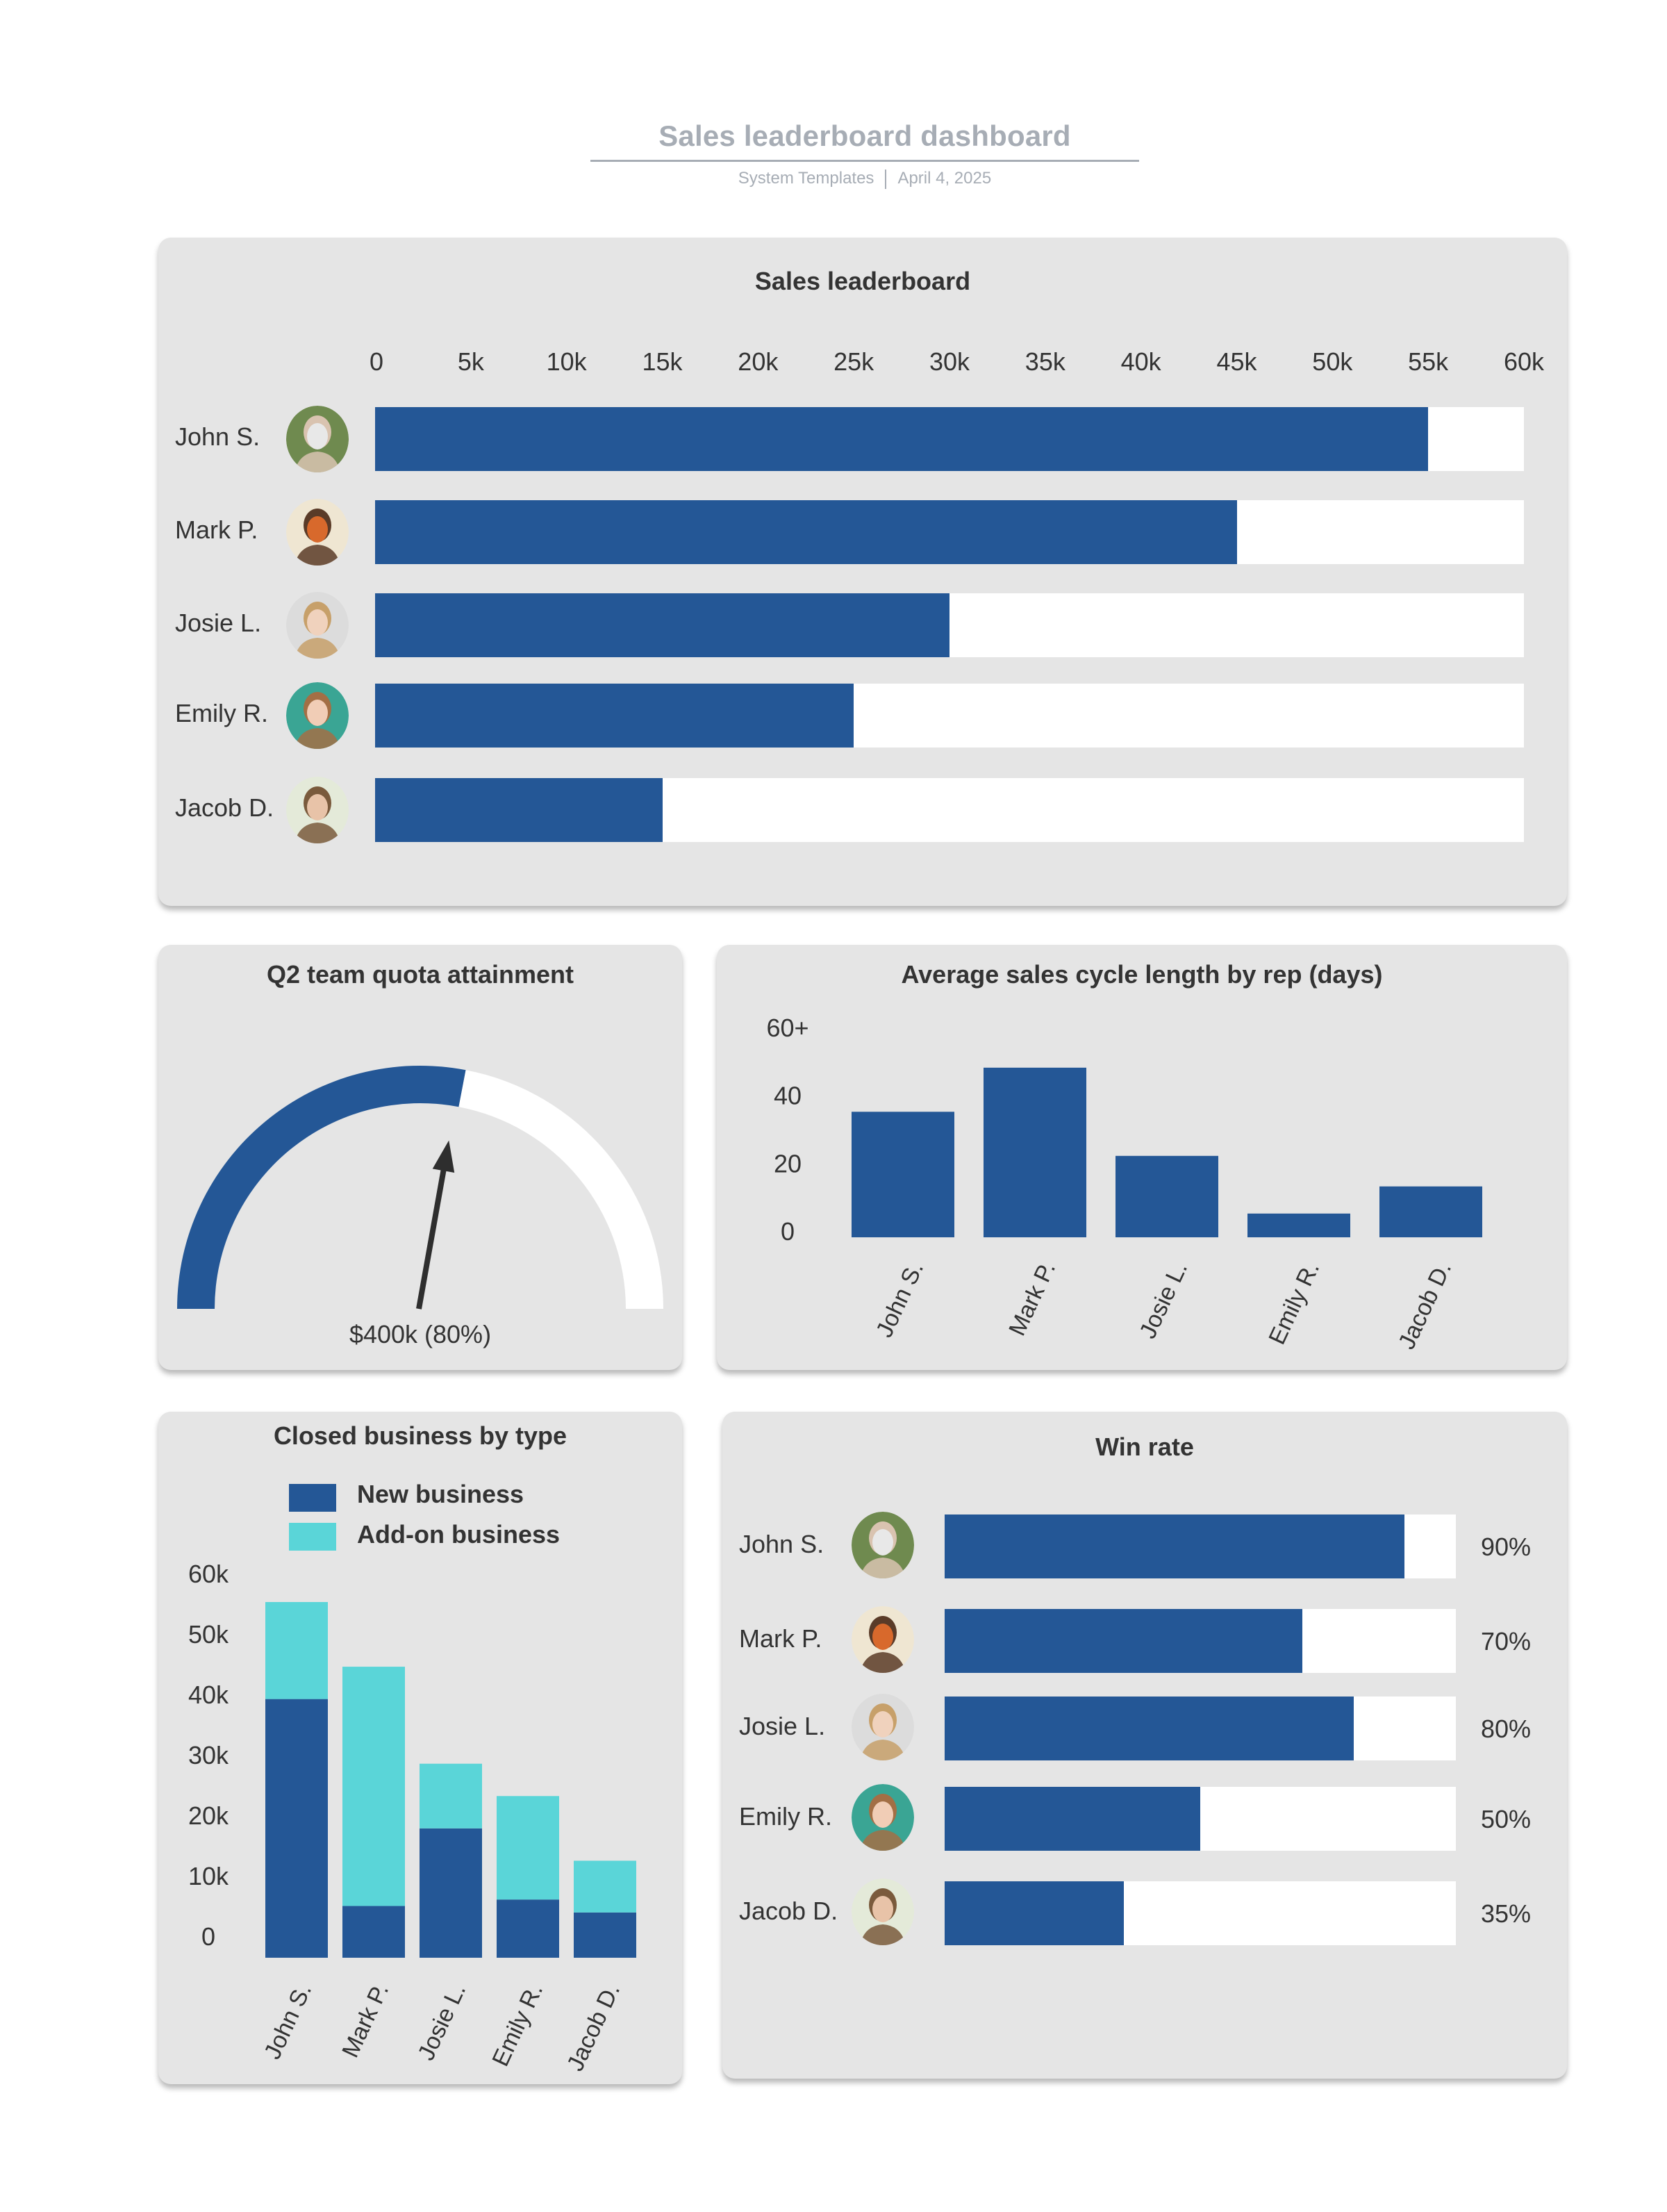  Describe the element at coordinates (1506, 1729) in the screenshot. I see `win-rate-value: 80%` at that location.